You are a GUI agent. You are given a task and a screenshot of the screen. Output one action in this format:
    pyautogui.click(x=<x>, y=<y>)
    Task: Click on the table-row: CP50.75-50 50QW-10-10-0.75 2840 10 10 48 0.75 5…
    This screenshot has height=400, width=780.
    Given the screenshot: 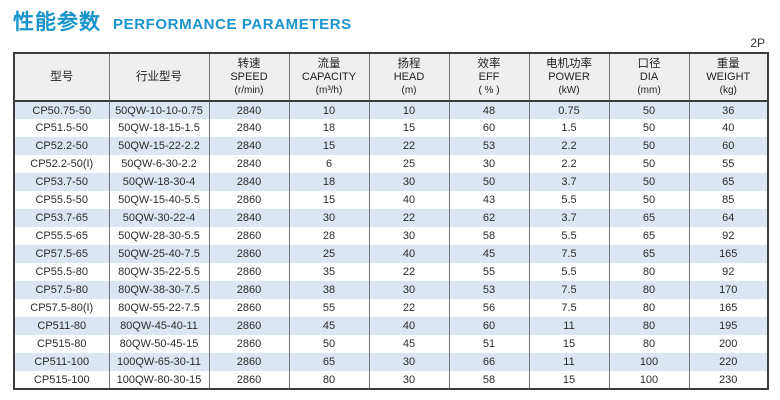 What is the action you would take?
    pyautogui.click(x=391, y=110)
    